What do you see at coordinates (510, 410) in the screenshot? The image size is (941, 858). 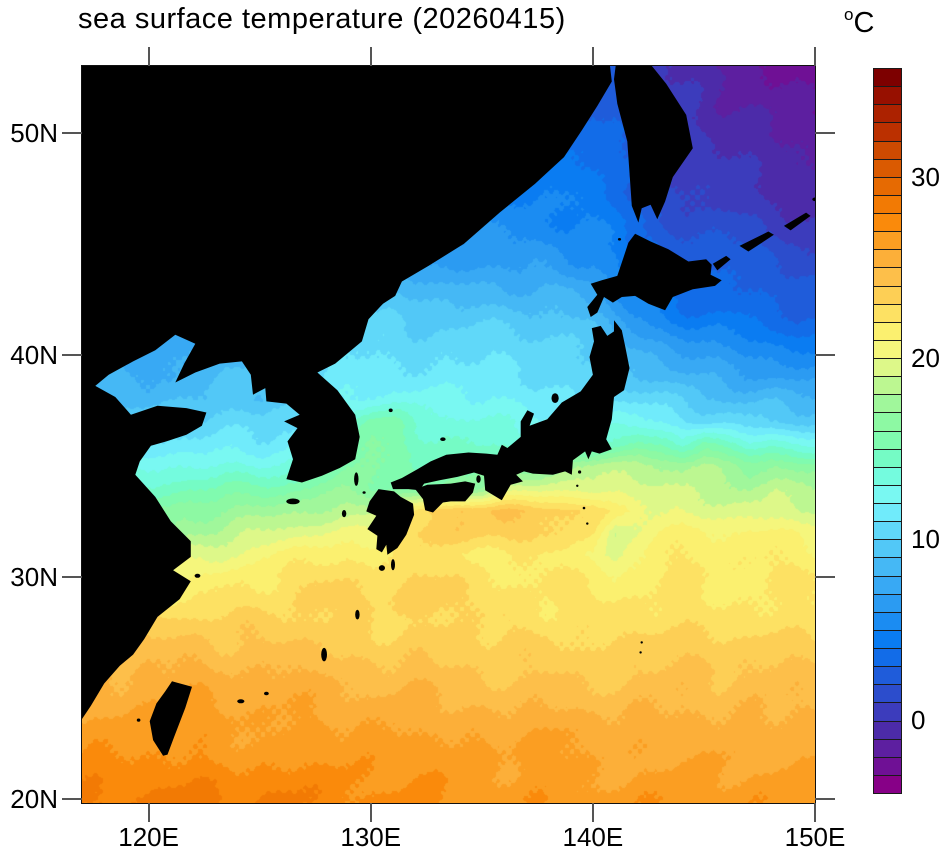 I see `landmass-honshu` at bounding box center [510, 410].